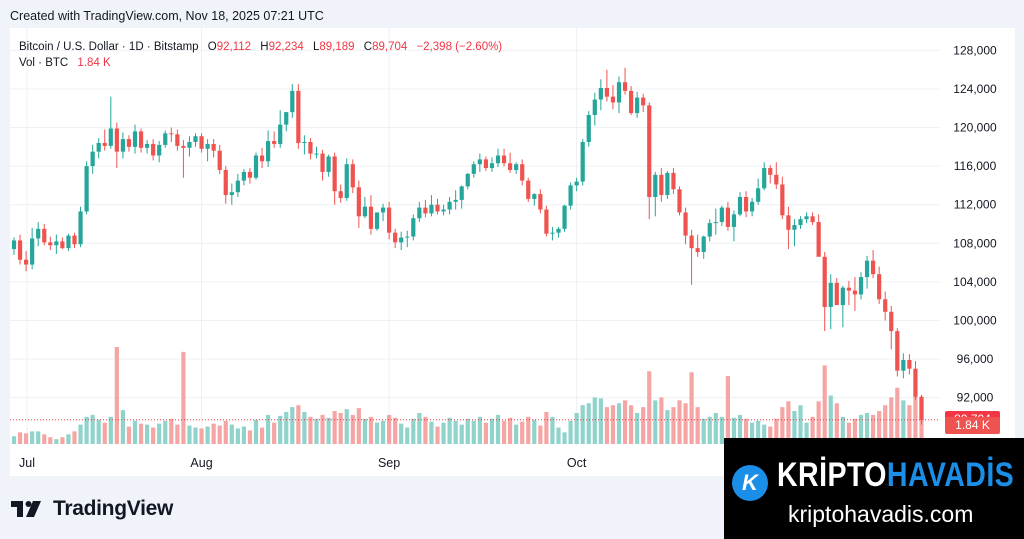 The image size is (1024, 539). Describe the element at coordinates (260, 63) in the screenshot. I see `legend-volume-row: Vol · BTC 1.84 K` at that location.